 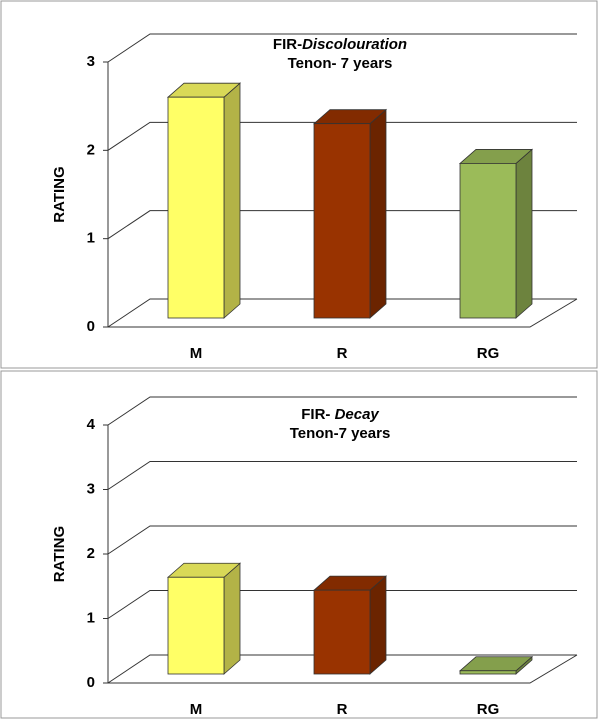 I want to click on chart-title: FIR-Discolouration, so click(x=340, y=44).